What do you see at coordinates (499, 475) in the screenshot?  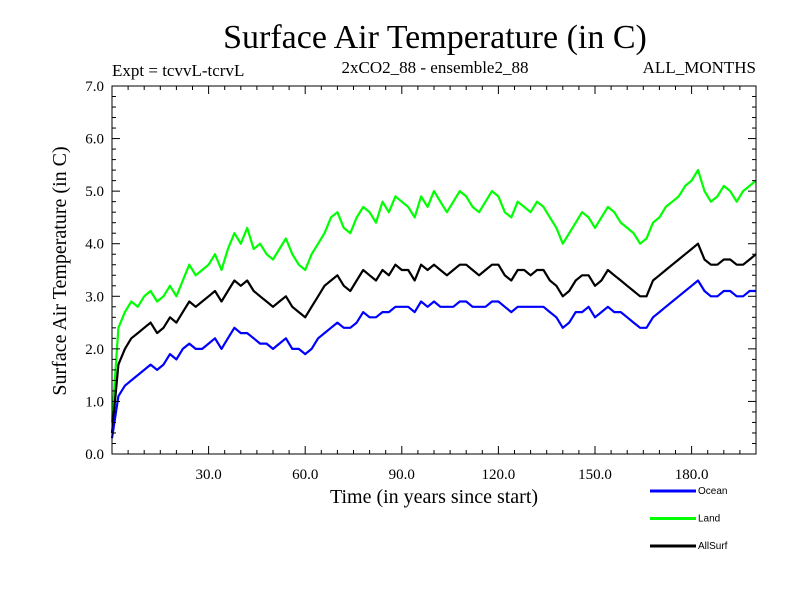 I see `x-tick-label: 120.0` at bounding box center [499, 475].